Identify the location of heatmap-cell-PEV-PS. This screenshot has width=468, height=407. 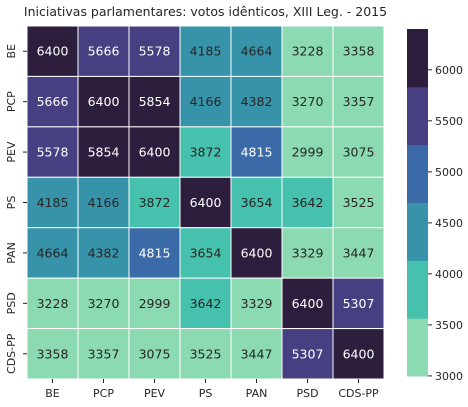
(205, 152).